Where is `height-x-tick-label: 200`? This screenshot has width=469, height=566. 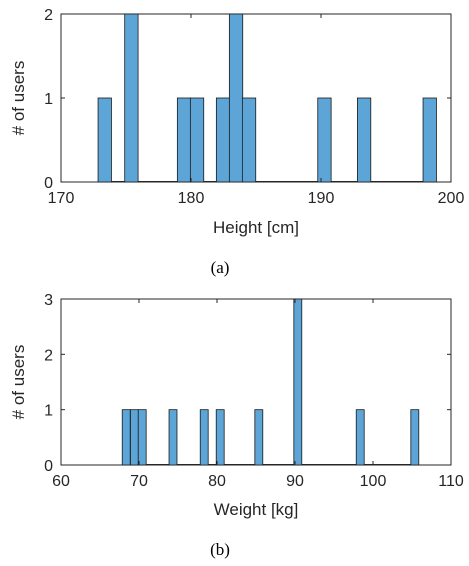 height-x-tick-label: 200 is located at coordinates (451, 198).